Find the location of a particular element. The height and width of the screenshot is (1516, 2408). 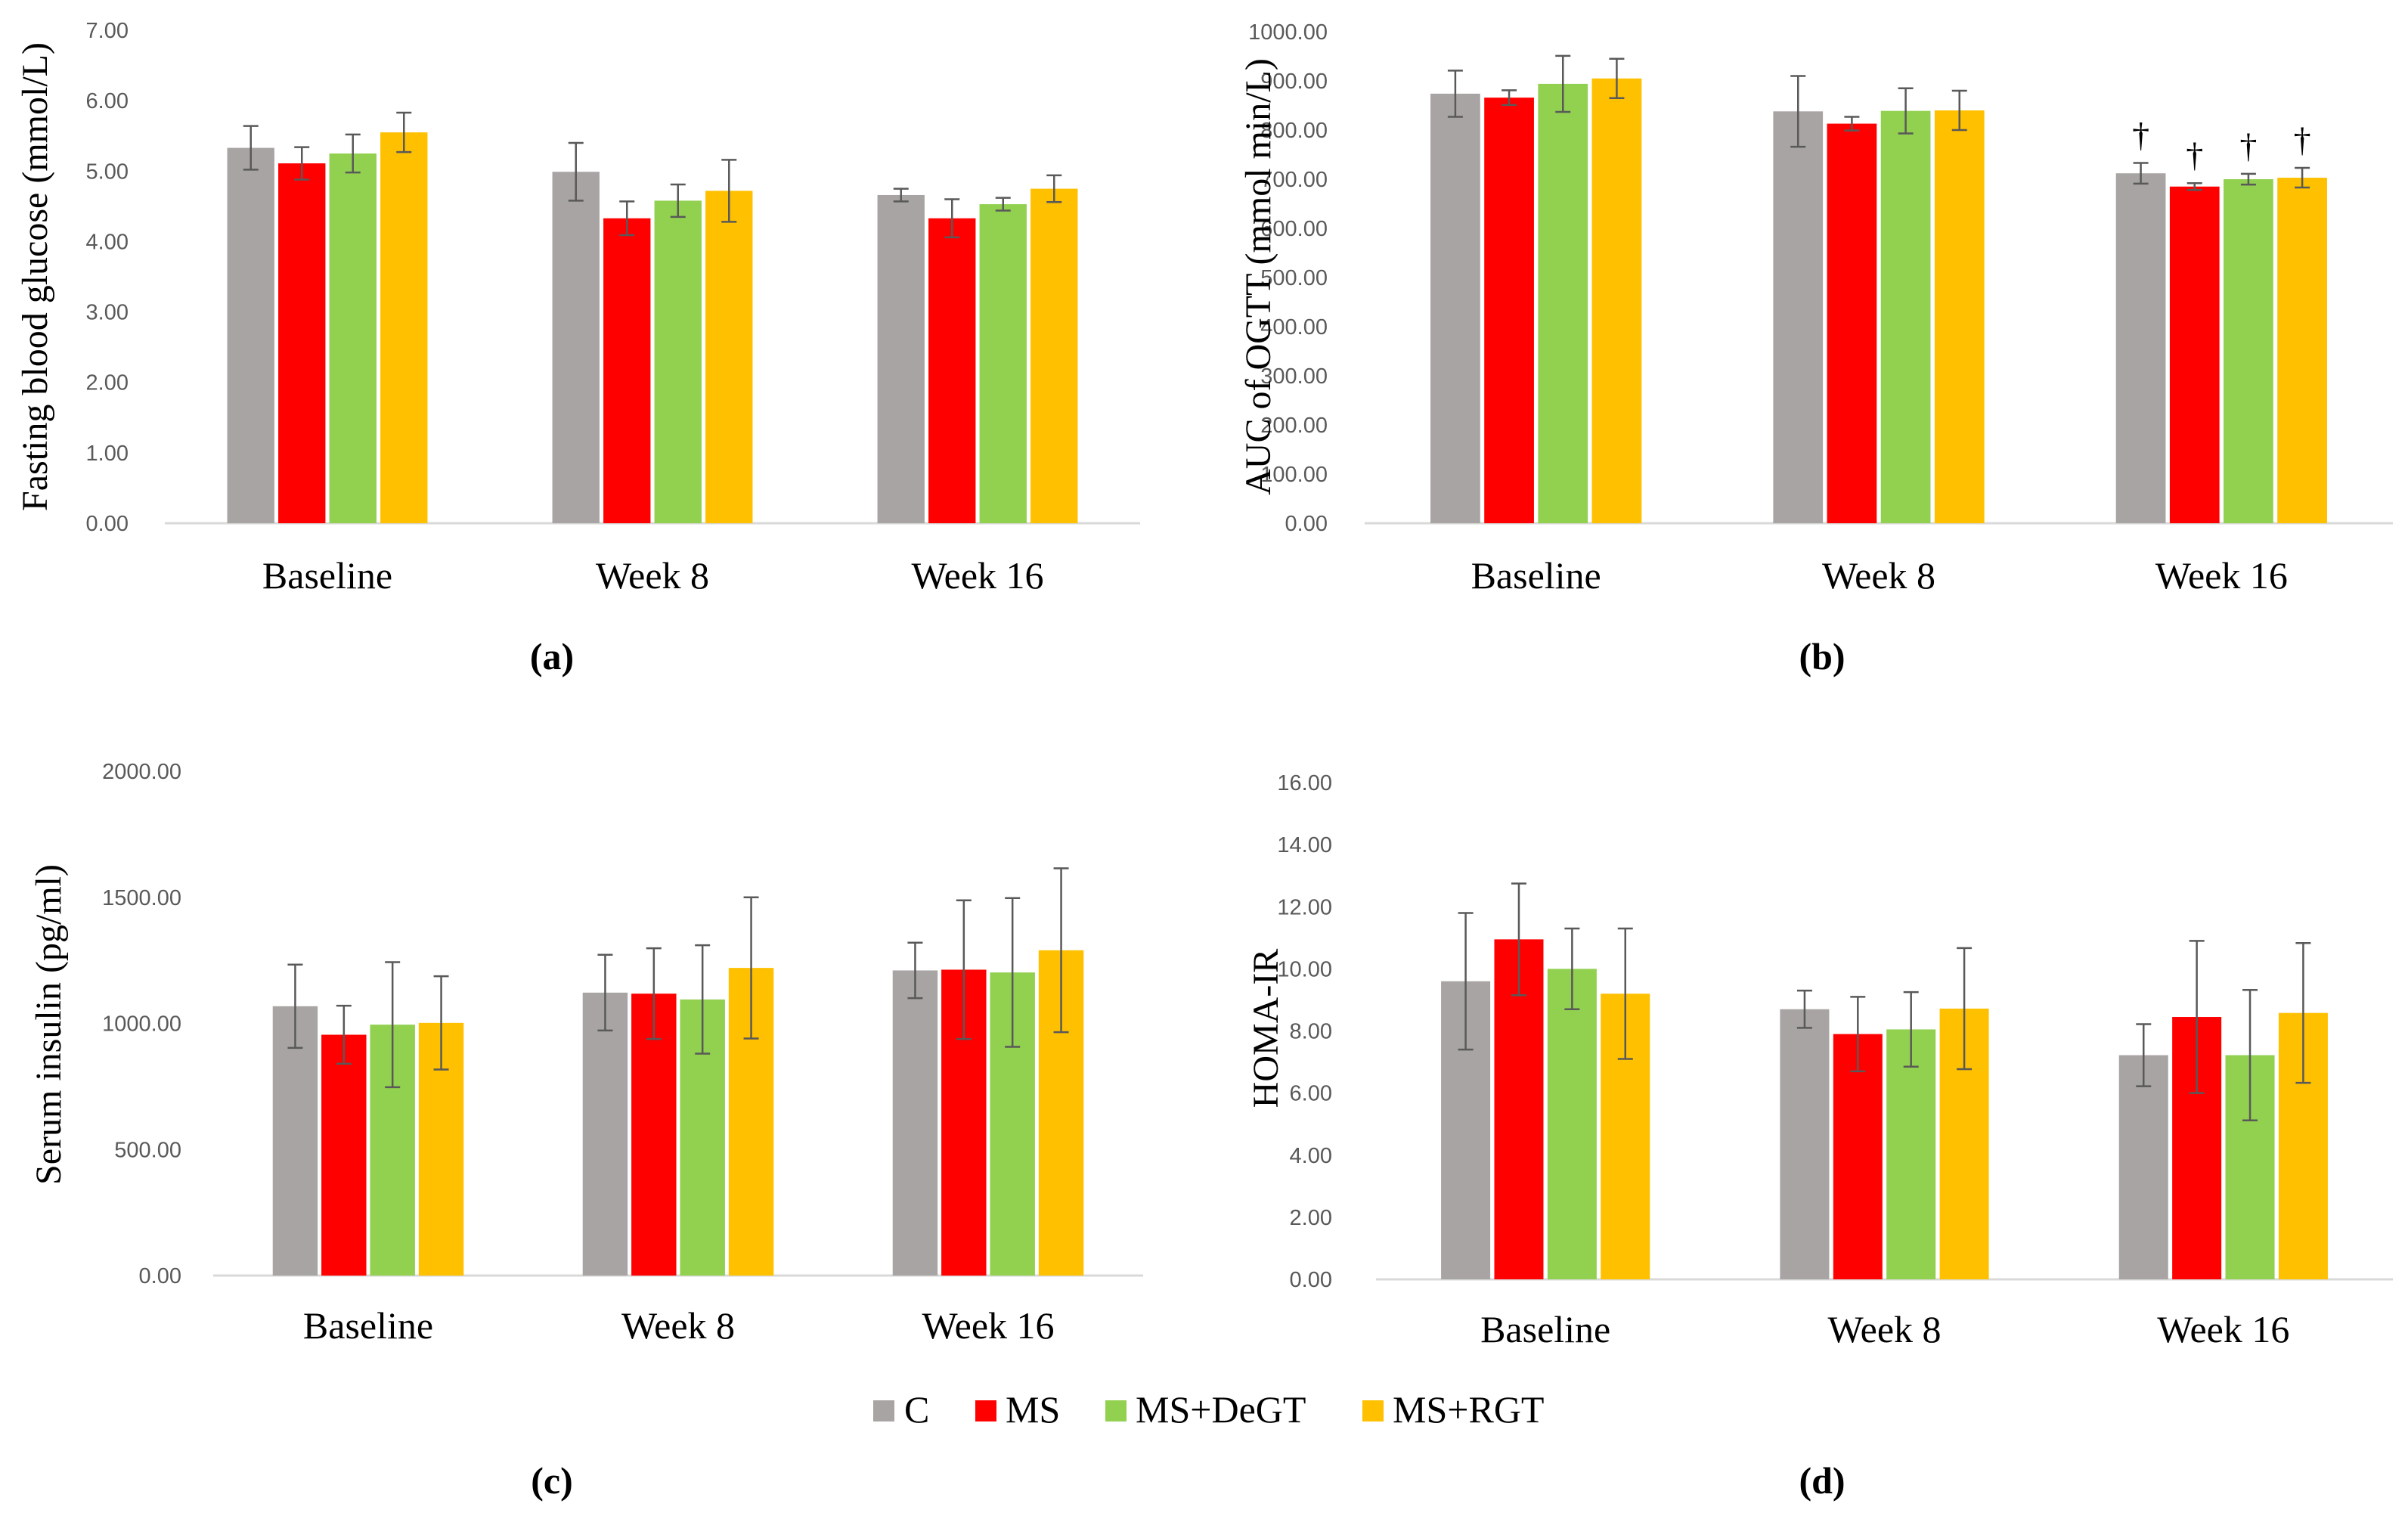

y-tick-label: 700.00 is located at coordinates (1294, 180).